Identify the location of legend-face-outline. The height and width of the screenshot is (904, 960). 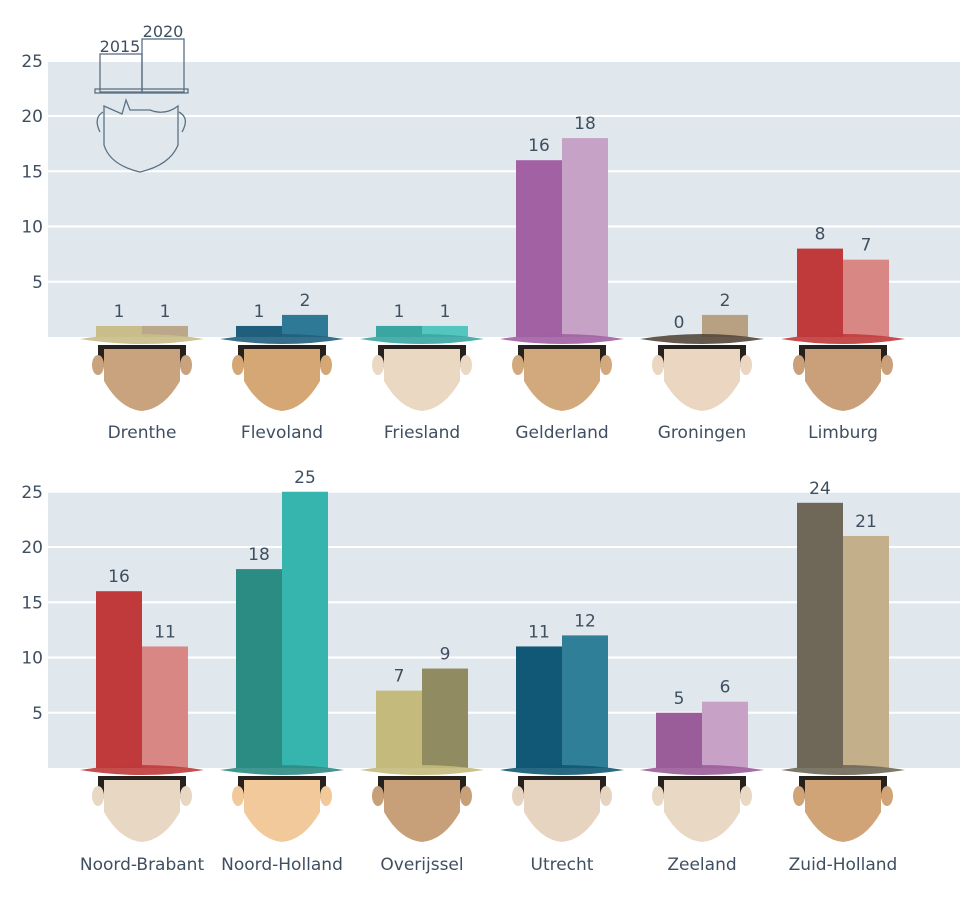
(141, 135).